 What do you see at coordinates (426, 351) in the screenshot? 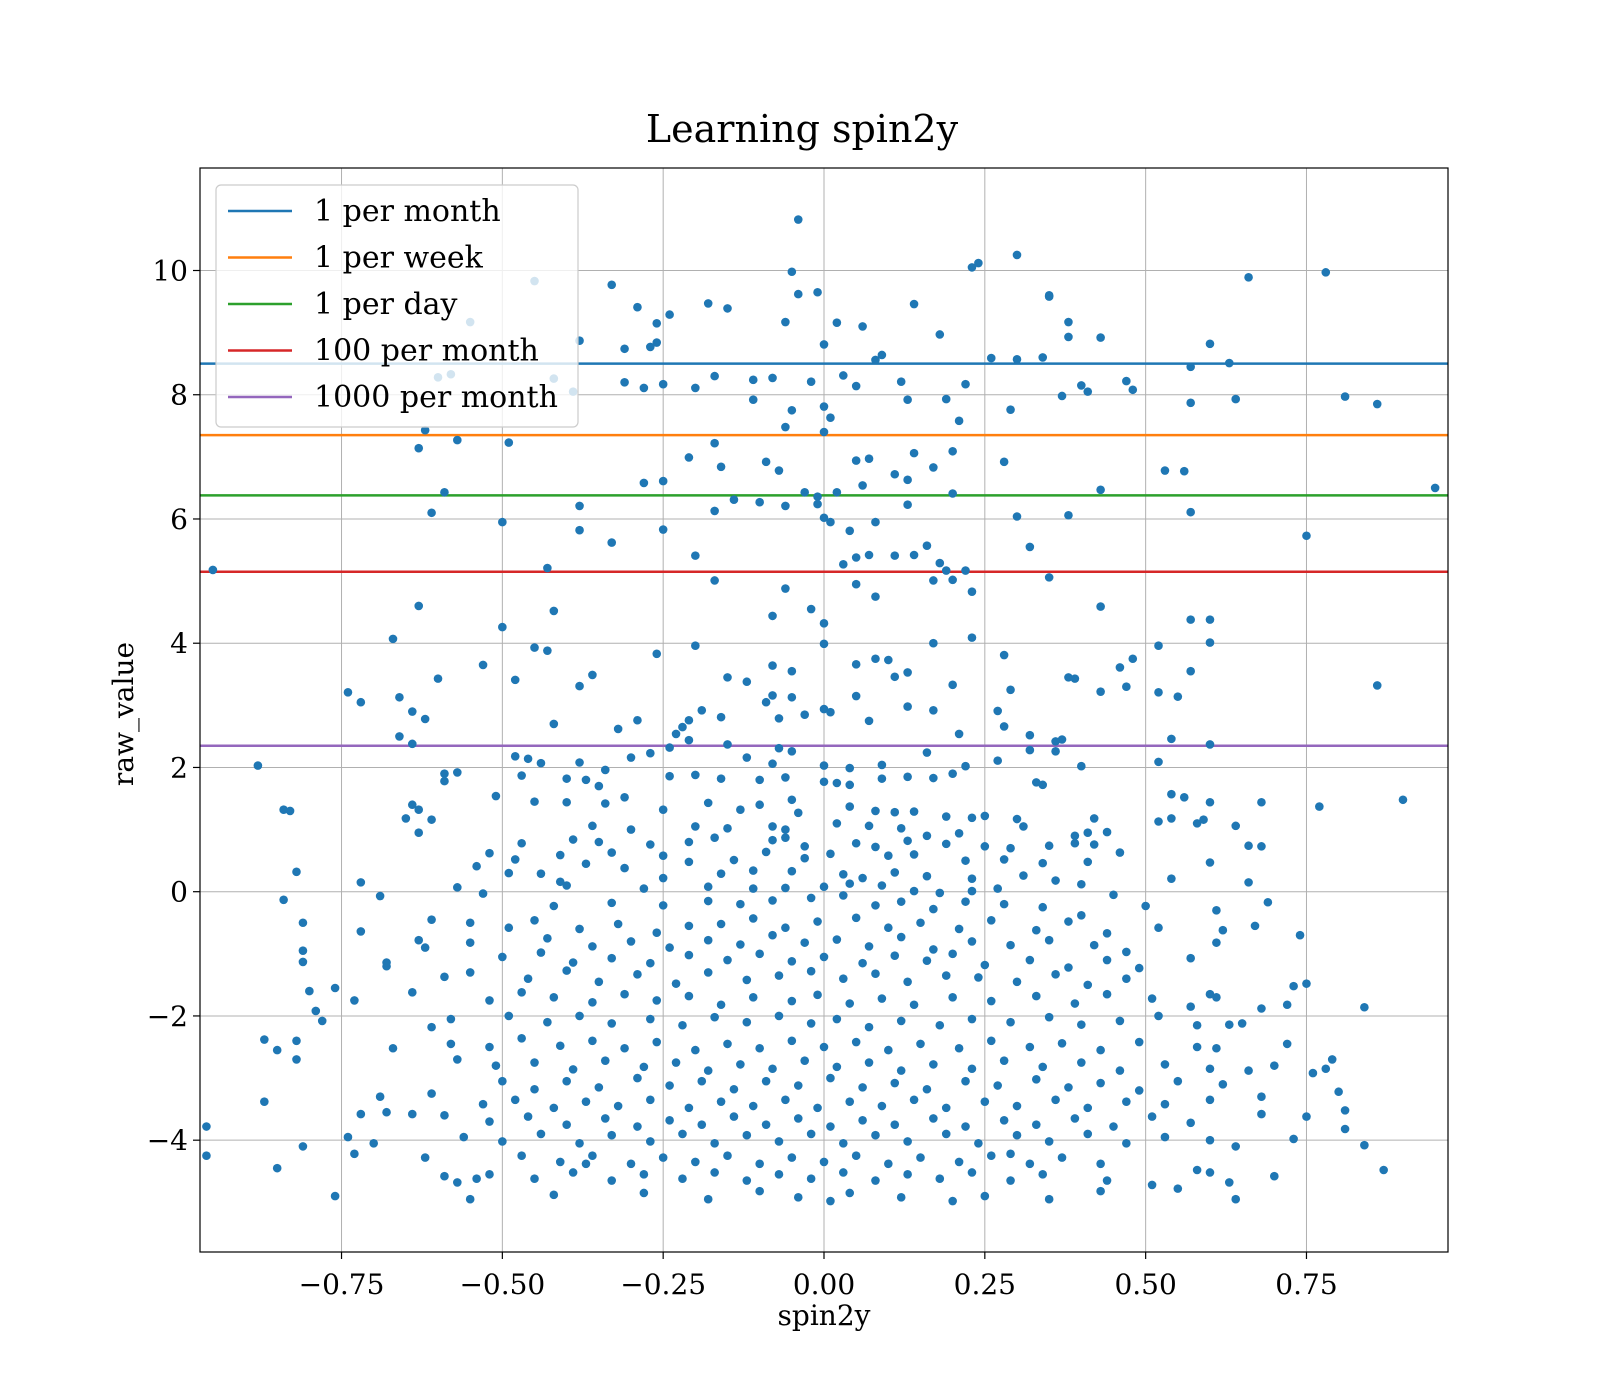
I see `legend-label: 100 per month` at bounding box center [426, 351].